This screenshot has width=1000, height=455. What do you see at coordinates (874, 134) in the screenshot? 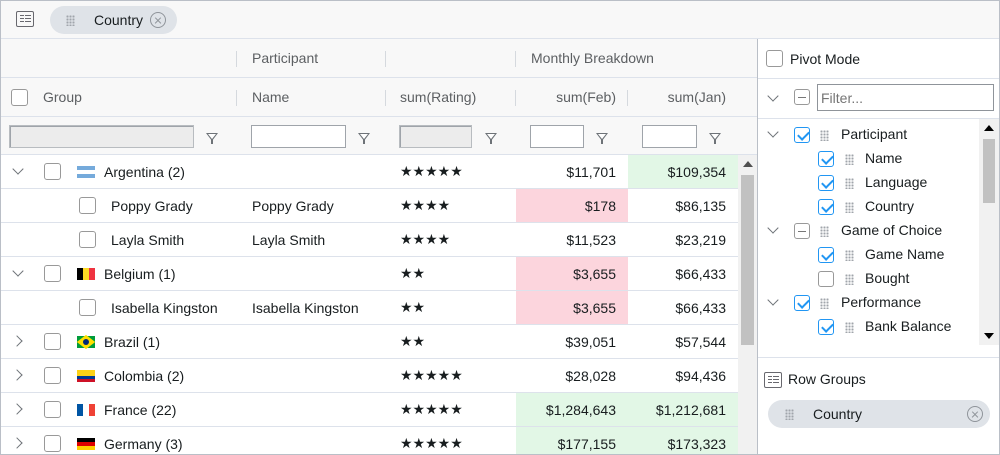
I see `column-label: Participant` at bounding box center [874, 134].